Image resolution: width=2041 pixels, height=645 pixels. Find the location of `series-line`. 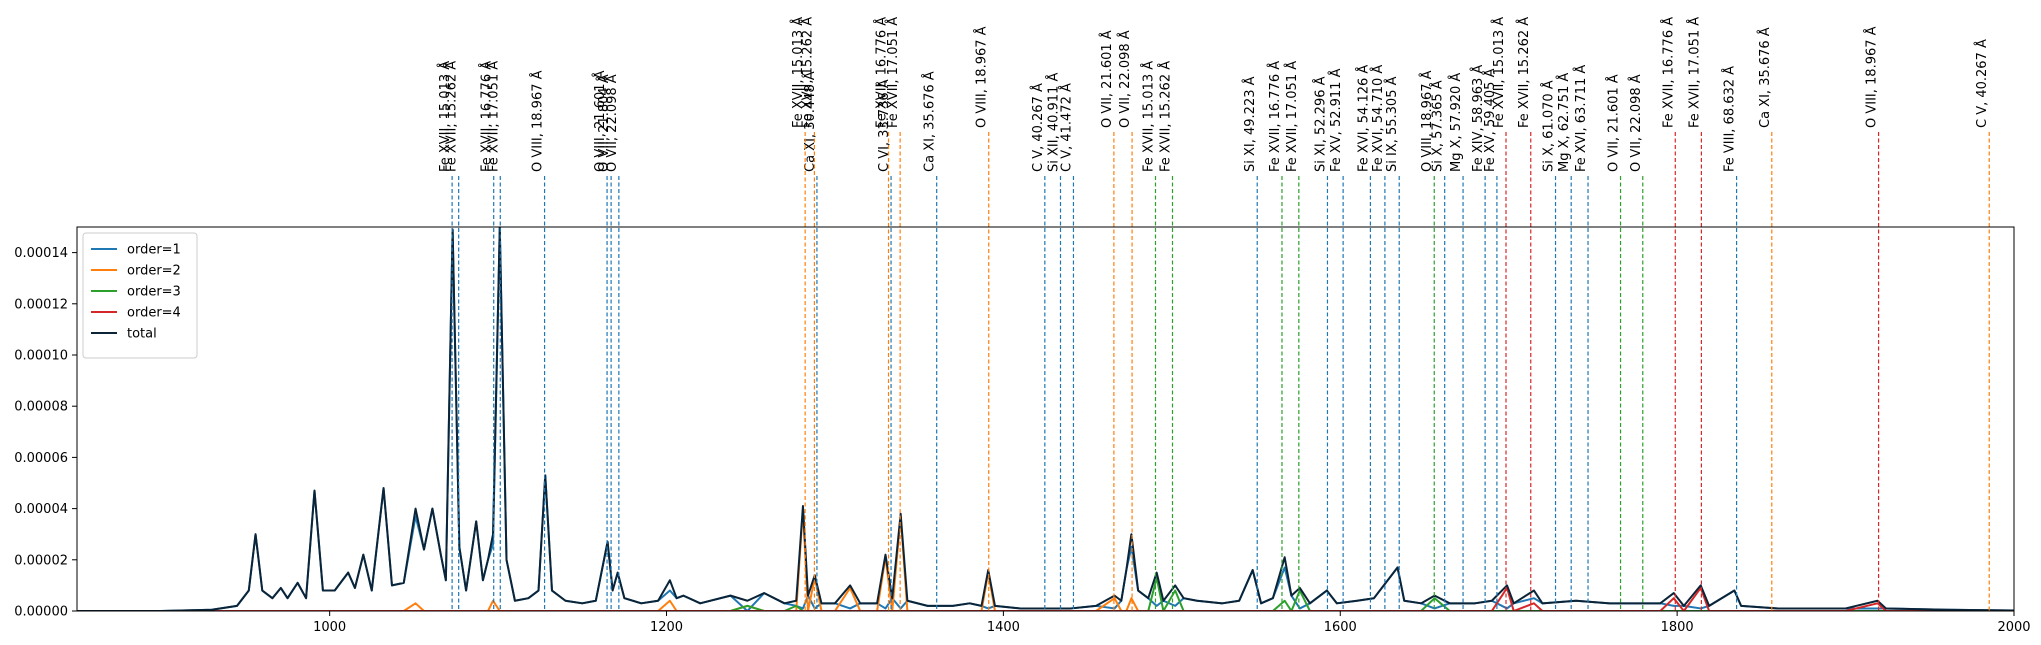

series-line is located at coordinates (1045, 593).